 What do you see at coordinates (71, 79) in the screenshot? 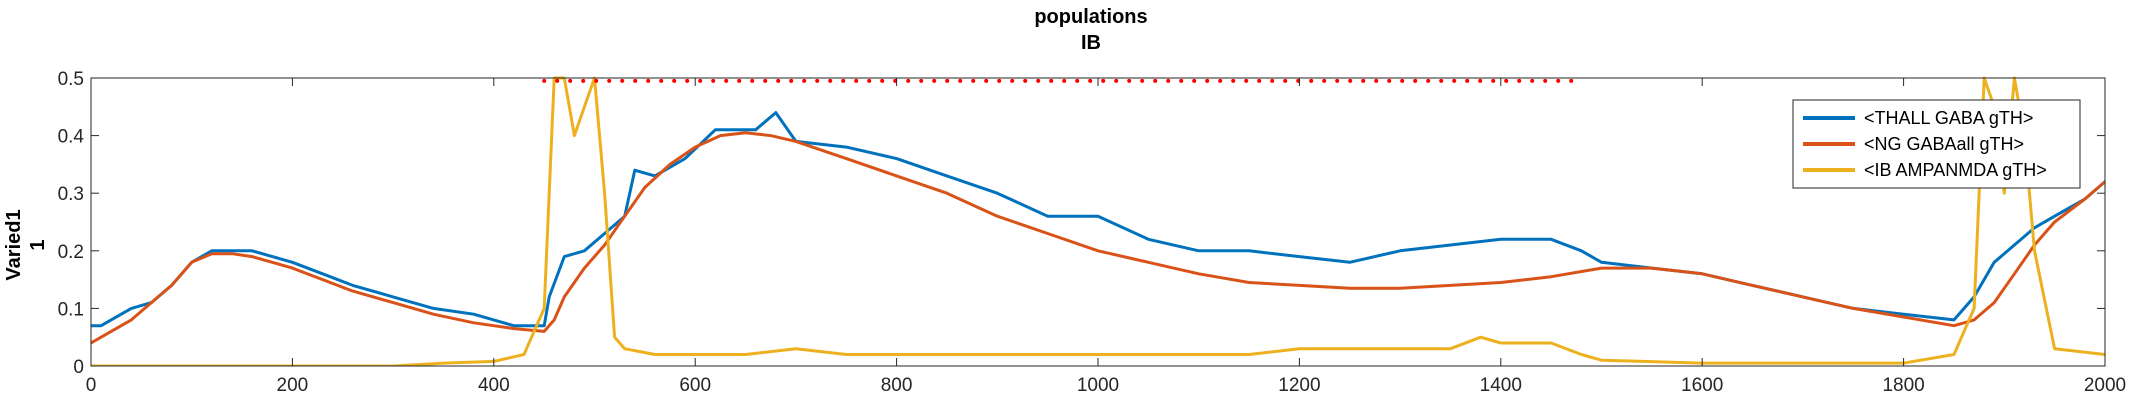
I see `y-tick-label: 0.5` at bounding box center [71, 79].